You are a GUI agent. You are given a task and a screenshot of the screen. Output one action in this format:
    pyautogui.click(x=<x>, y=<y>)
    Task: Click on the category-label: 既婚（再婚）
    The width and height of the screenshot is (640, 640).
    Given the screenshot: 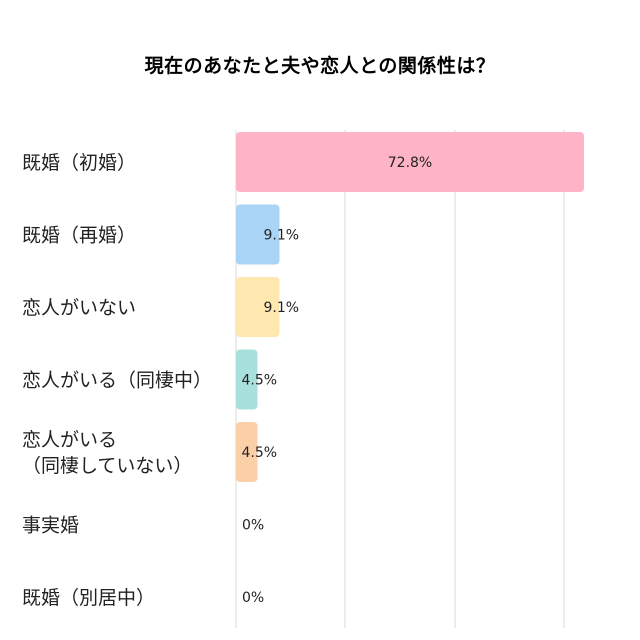 What is the action you would take?
    pyautogui.click(x=79, y=236)
    